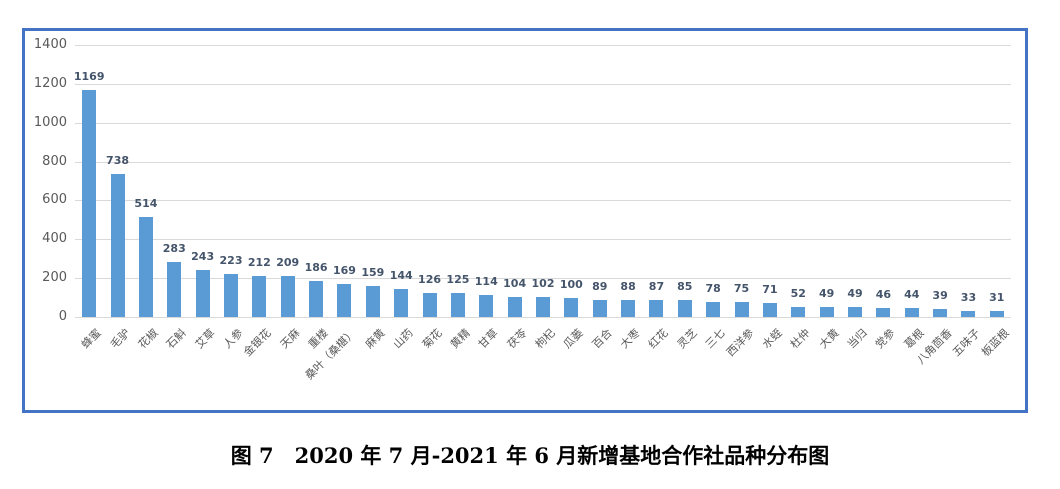 This screenshot has height=489, width=1060. Describe the element at coordinates (54, 278) in the screenshot. I see `y-axis-tick-label: 200` at that location.